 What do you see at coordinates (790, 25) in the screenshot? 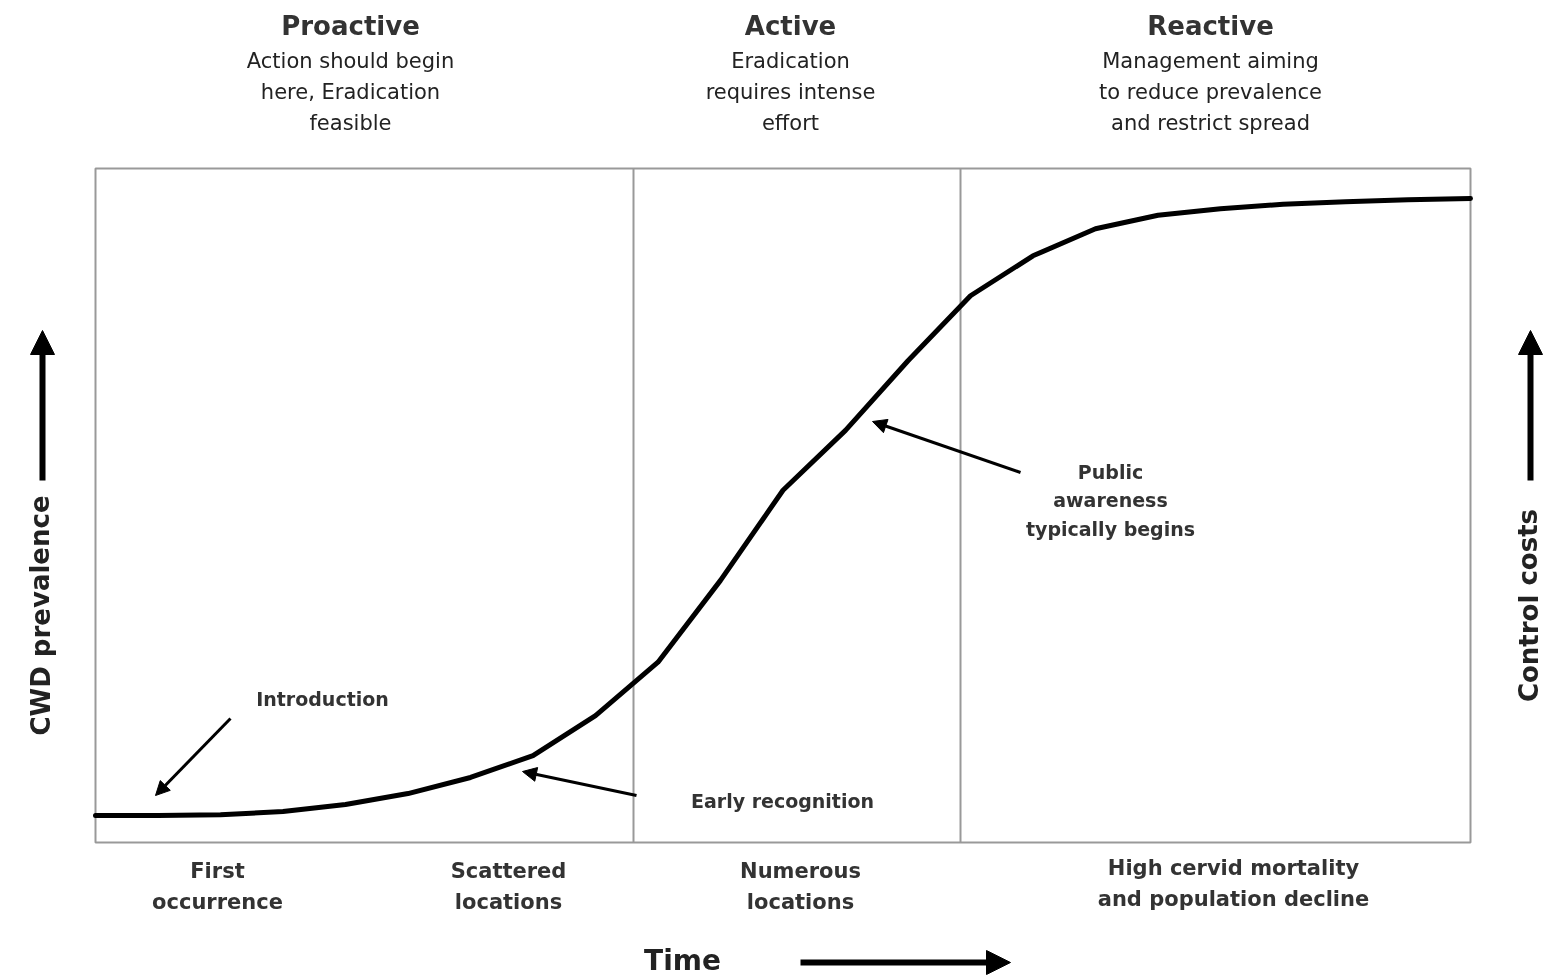
I see `text: Active` at bounding box center [790, 25].